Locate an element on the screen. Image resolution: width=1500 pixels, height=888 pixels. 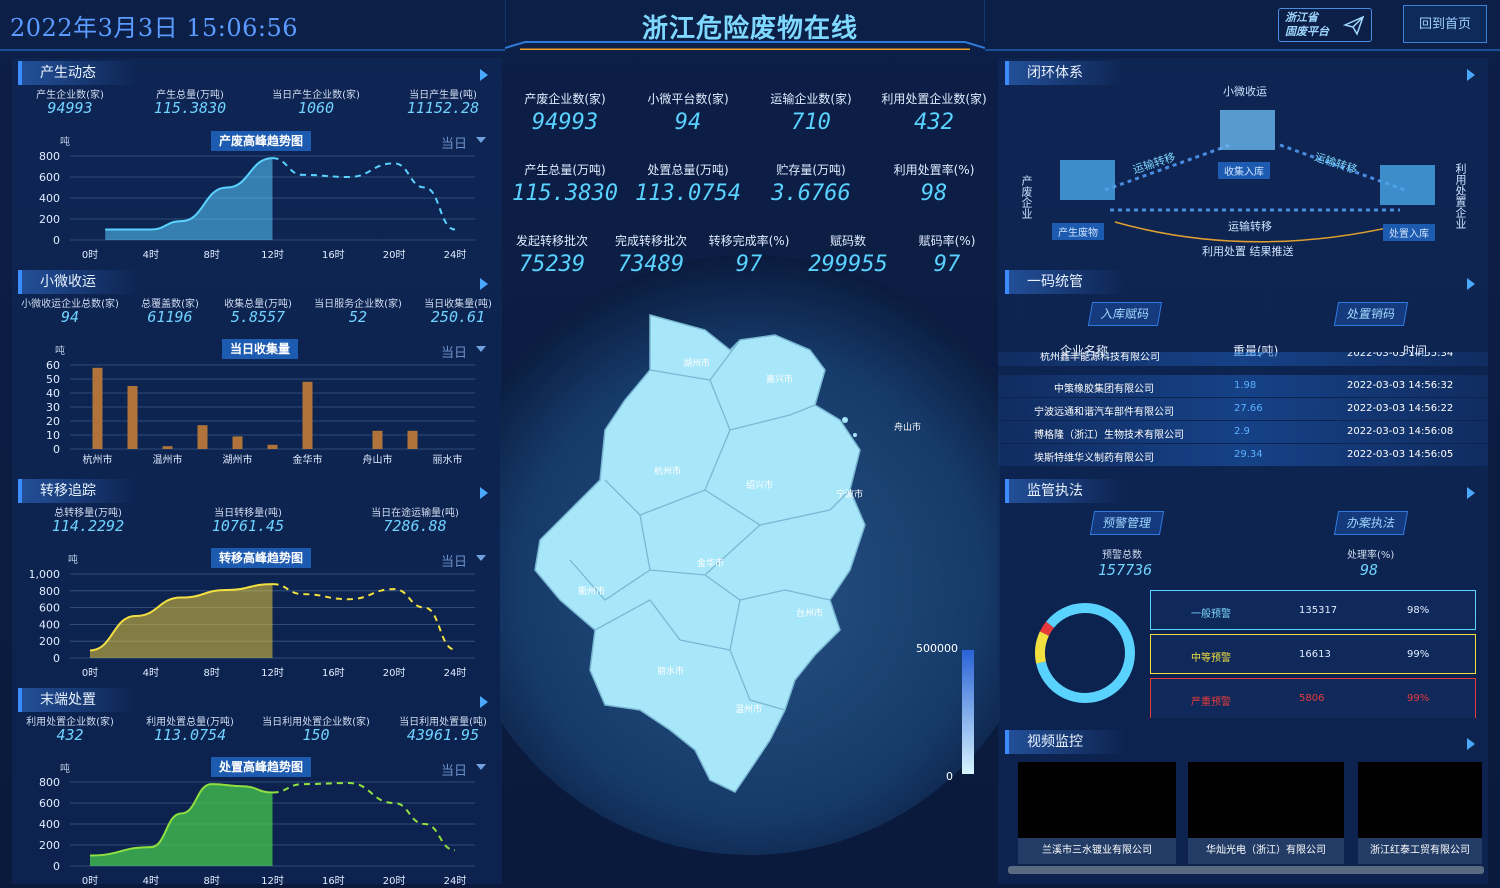
button-out-code: 处置销码 is located at coordinates (1371, 314).